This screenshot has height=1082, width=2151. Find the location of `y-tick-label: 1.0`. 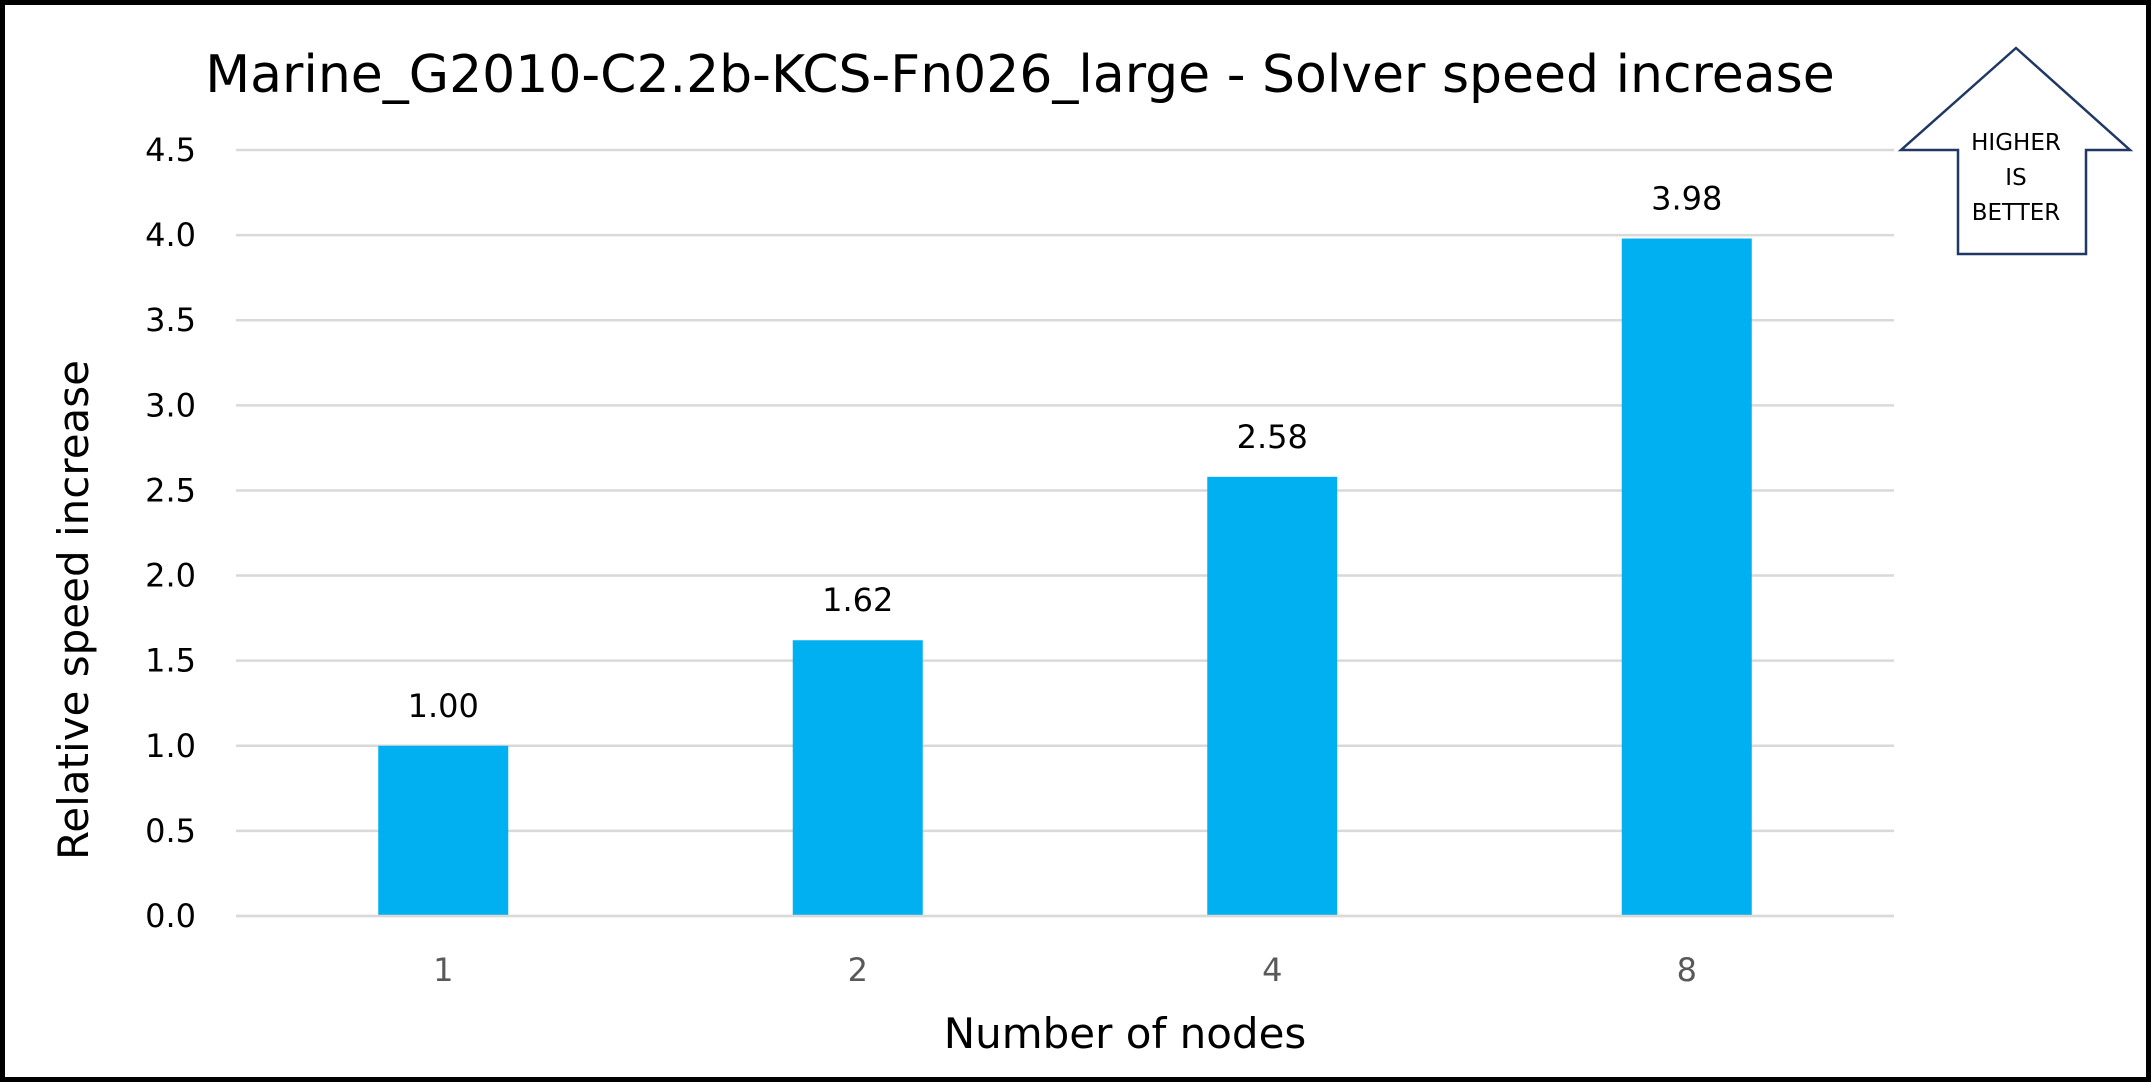

y-tick-label: 1.0 is located at coordinates (170, 746).